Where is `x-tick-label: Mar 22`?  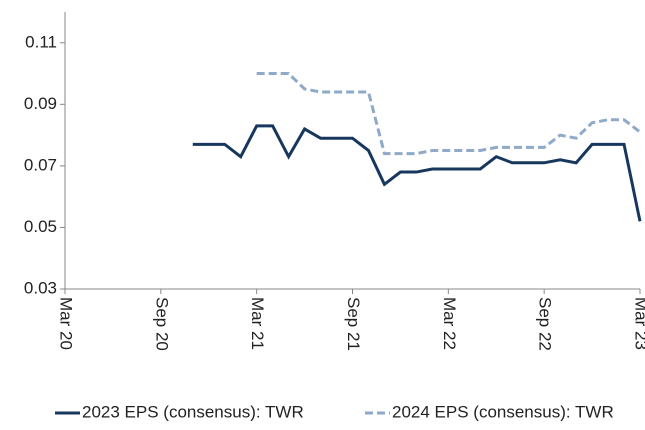
x-tick-label: Mar 22 is located at coordinates (449, 323).